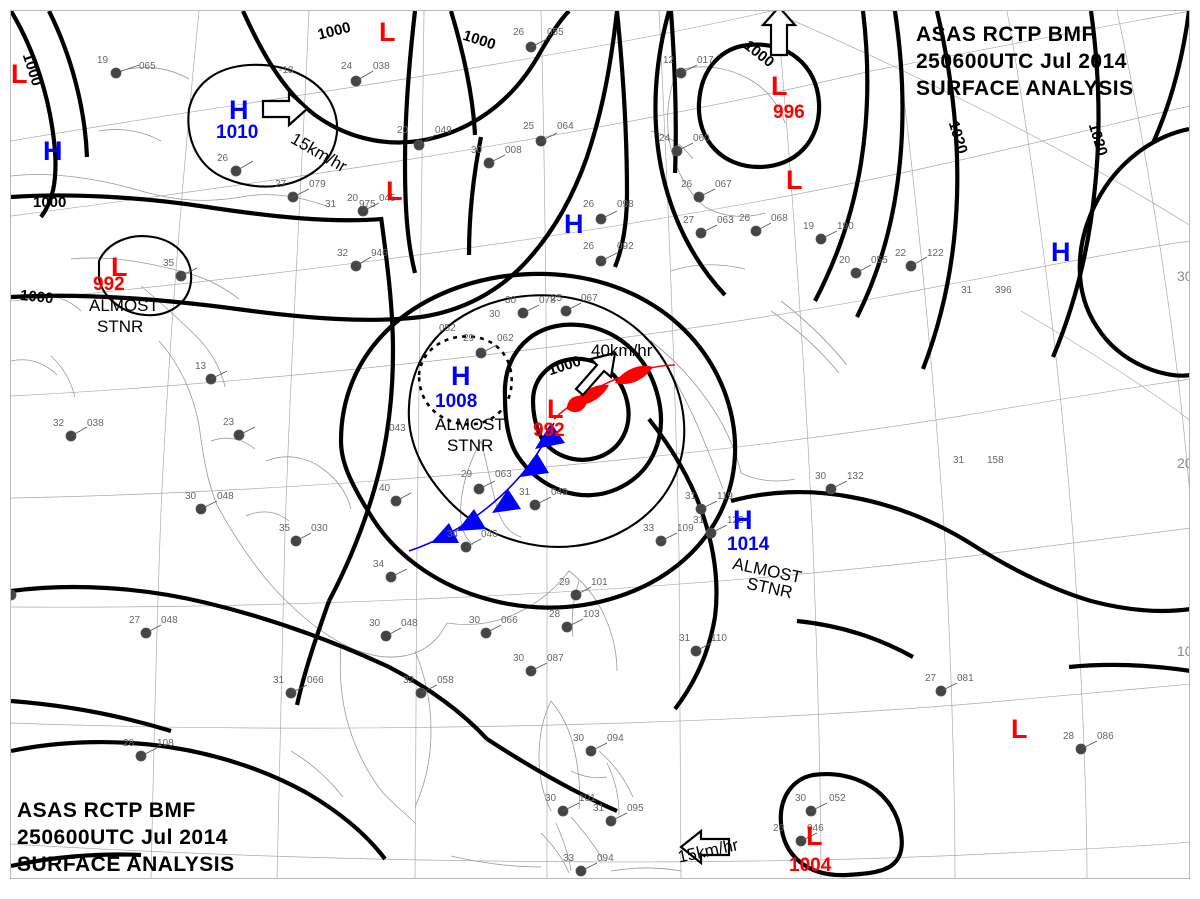 The height and width of the screenshot is (899, 1200). What do you see at coordinates (591, 614) in the screenshot?
I see `svg-text: 103` at bounding box center [591, 614].